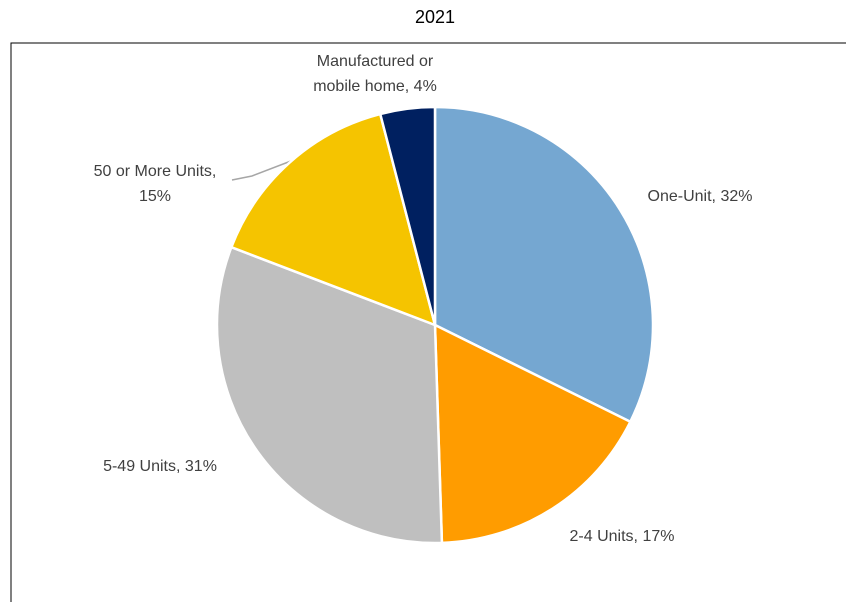 Image resolution: width=846 pixels, height=602 pixels. I want to click on data-label: Manufactured or mobile home, 4%, so click(375, 74).